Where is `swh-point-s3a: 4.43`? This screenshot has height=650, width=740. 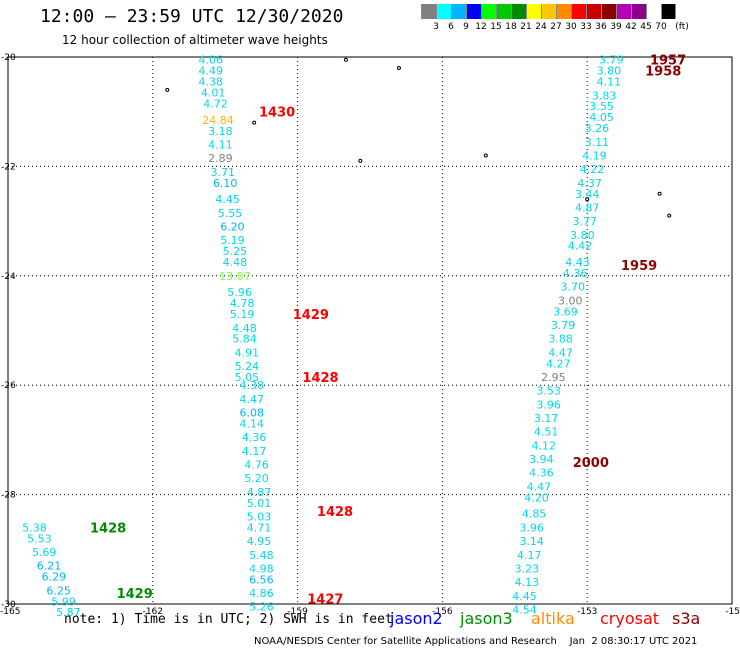
swh-point-s3a: 4.43 is located at coordinates (577, 262).